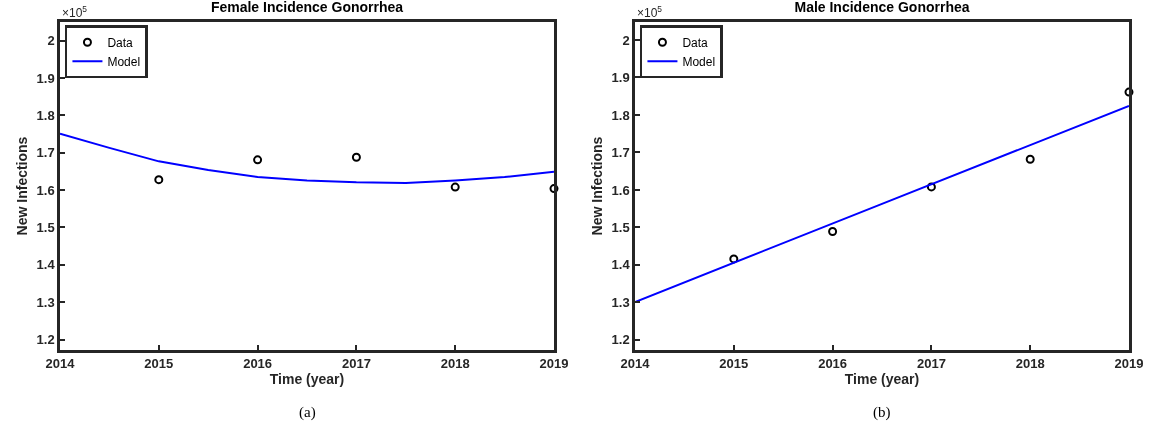  What do you see at coordinates (882, 412) in the screenshot?
I see `text: (b)` at bounding box center [882, 412].